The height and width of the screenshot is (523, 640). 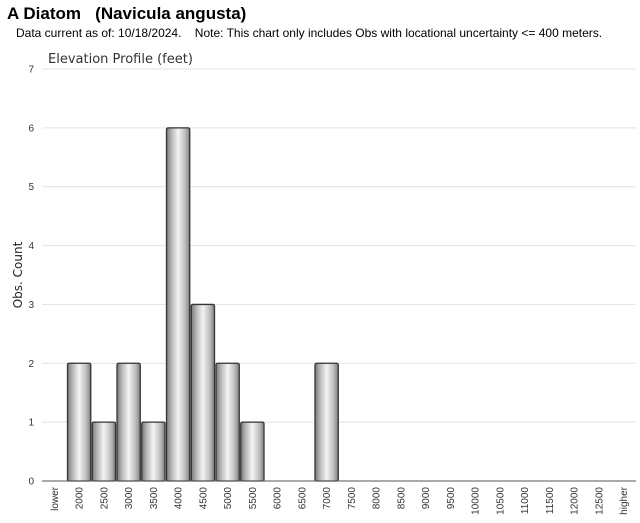 What do you see at coordinates (31, 70) in the screenshot?
I see `y-tick-label: 7` at bounding box center [31, 70].